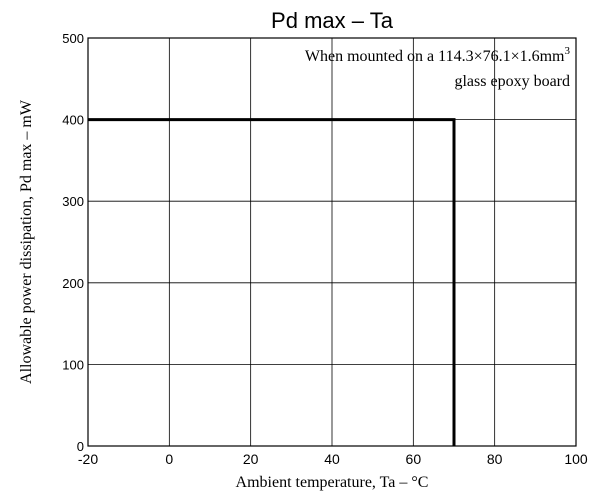  What do you see at coordinates (251, 459) in the screenshot?
I see `x-tick-label: 20` at bounding box center [251, 459].